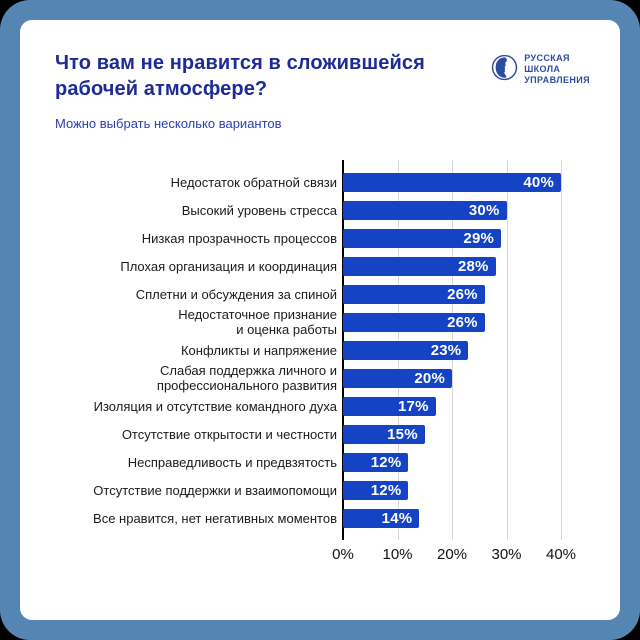 The image size is (640, 640). What do you see at coordinates (257, 322) in the screenshot?
I see `category-label: Недостаточное признание и оценка работы` at bounding box center [257, 322].